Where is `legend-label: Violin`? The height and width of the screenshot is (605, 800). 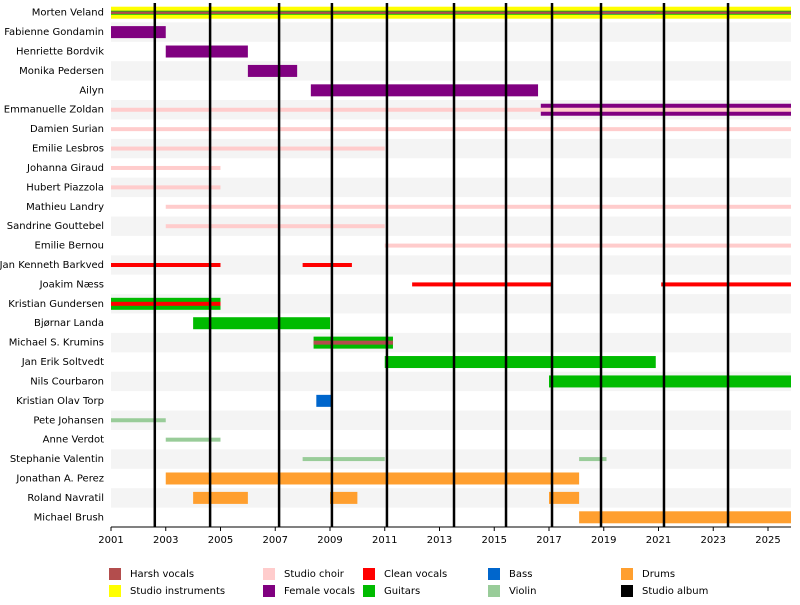
legend-label: Violin is located at coordinates (522, 591).